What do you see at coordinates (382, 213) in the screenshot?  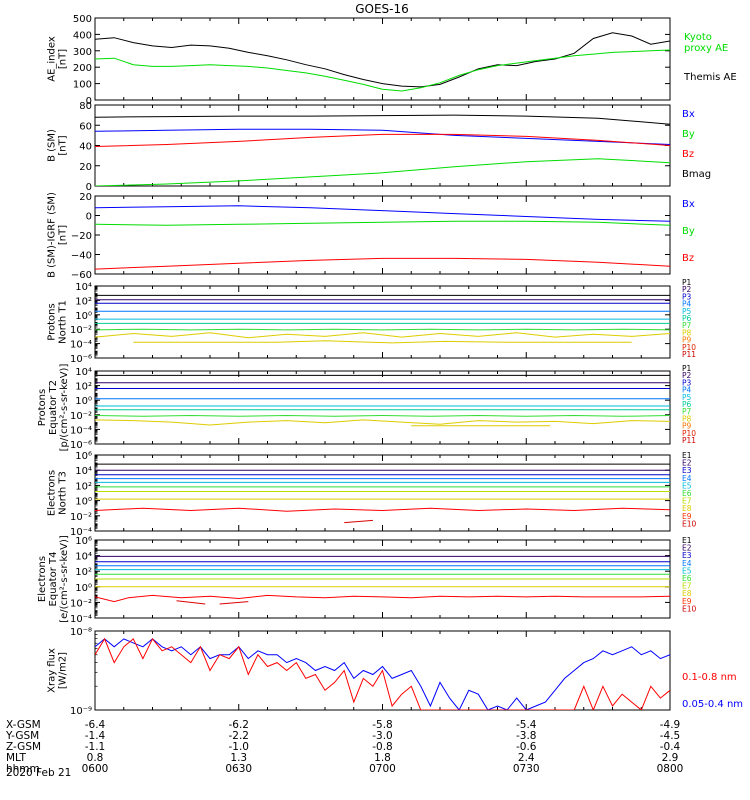 I see `series-line-bx` at bounding box center [382, 213].